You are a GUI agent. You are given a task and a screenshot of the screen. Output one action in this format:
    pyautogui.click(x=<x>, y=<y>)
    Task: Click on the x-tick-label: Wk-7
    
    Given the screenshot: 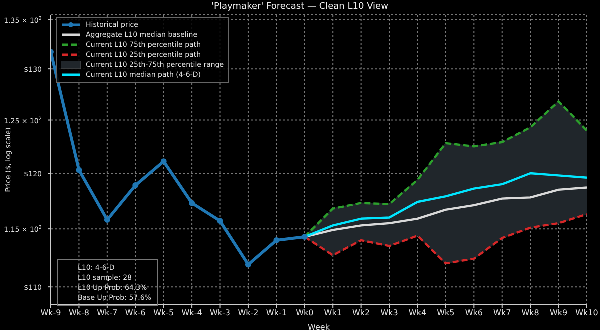 What is the action you would take?
    pyautogui.click(x=107, y=313)
    